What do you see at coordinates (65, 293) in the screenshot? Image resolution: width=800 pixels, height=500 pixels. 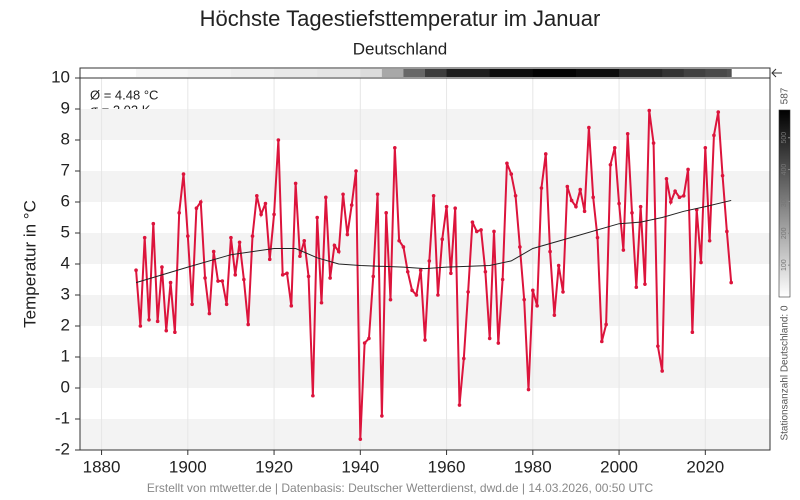 I see `y-tick-label: 3` at bounding box center [65, 293].